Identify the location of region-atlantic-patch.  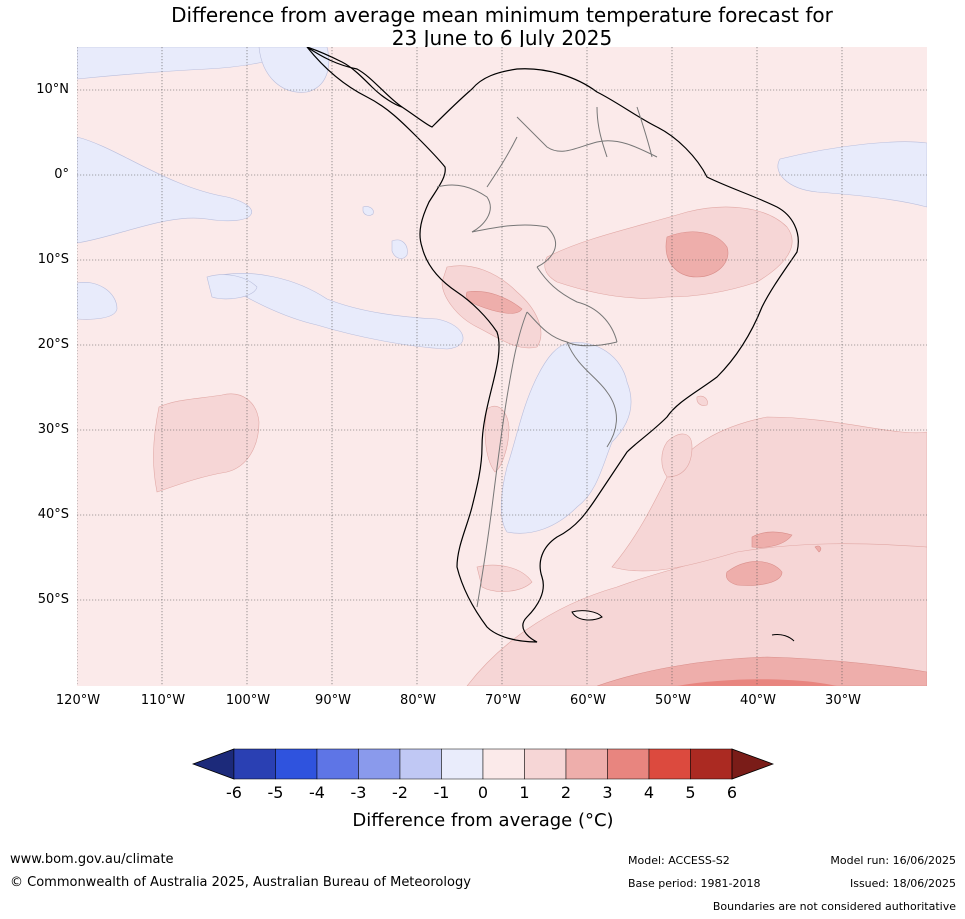
(677, 455).